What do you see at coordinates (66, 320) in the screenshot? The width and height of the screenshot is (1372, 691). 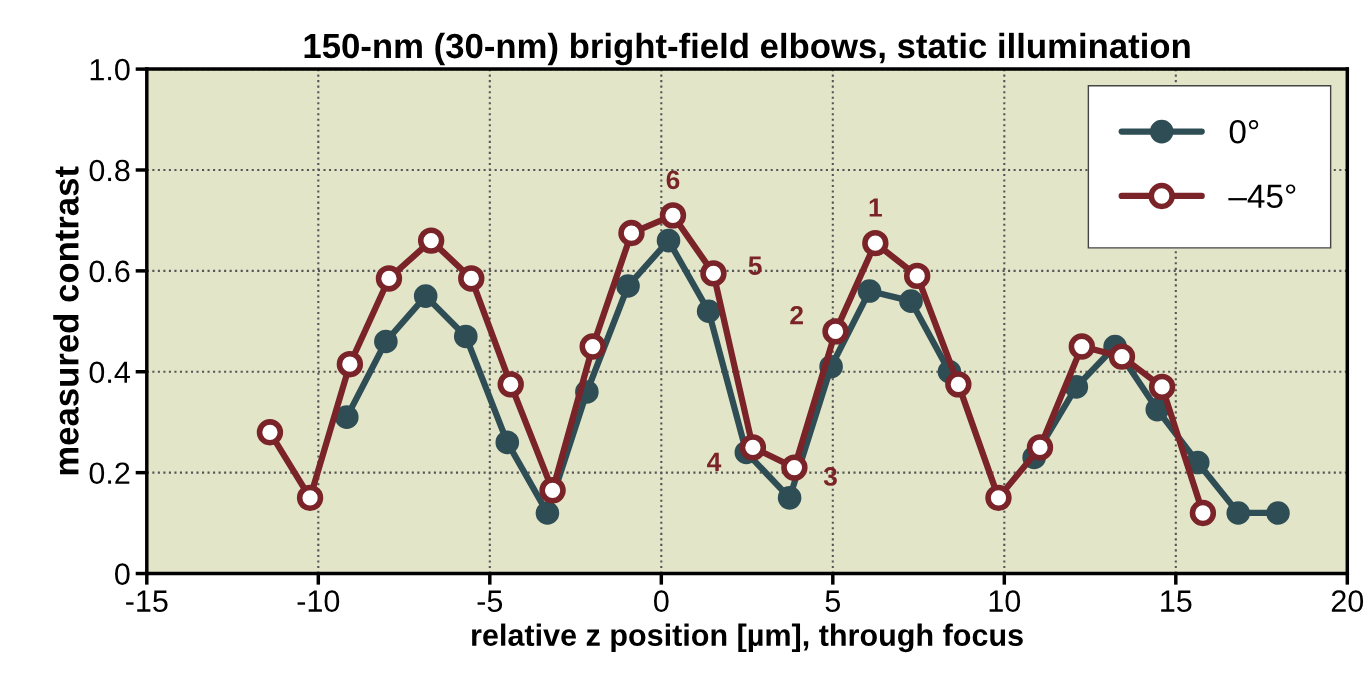 I see `y-axis-title: measured contrast` at bounding box center [66, 320].